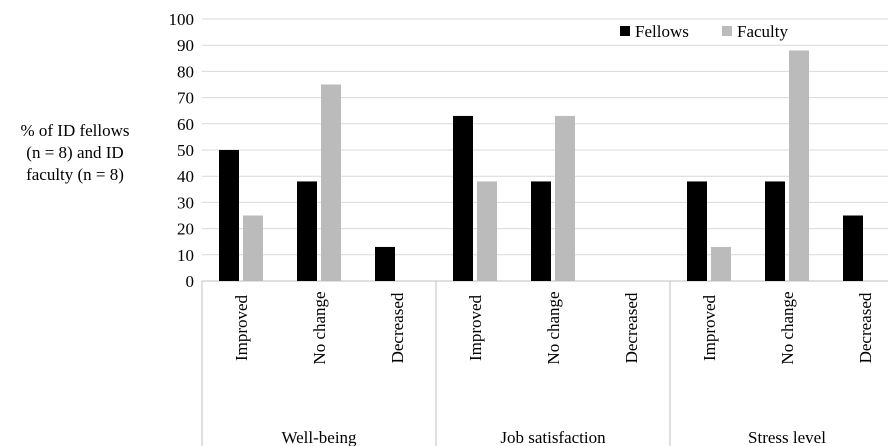 The width and height of the screenshot is (888, 446). I want to click on group-label: Stress level, so click(787, 437).